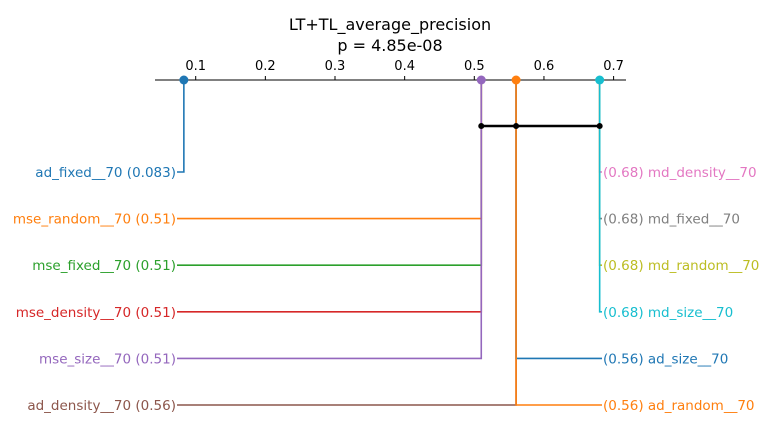  Describe the element at coordinates (665, 359) in the screenshot. I see `right-method-label: (0.56) ad_size__70` at that location.